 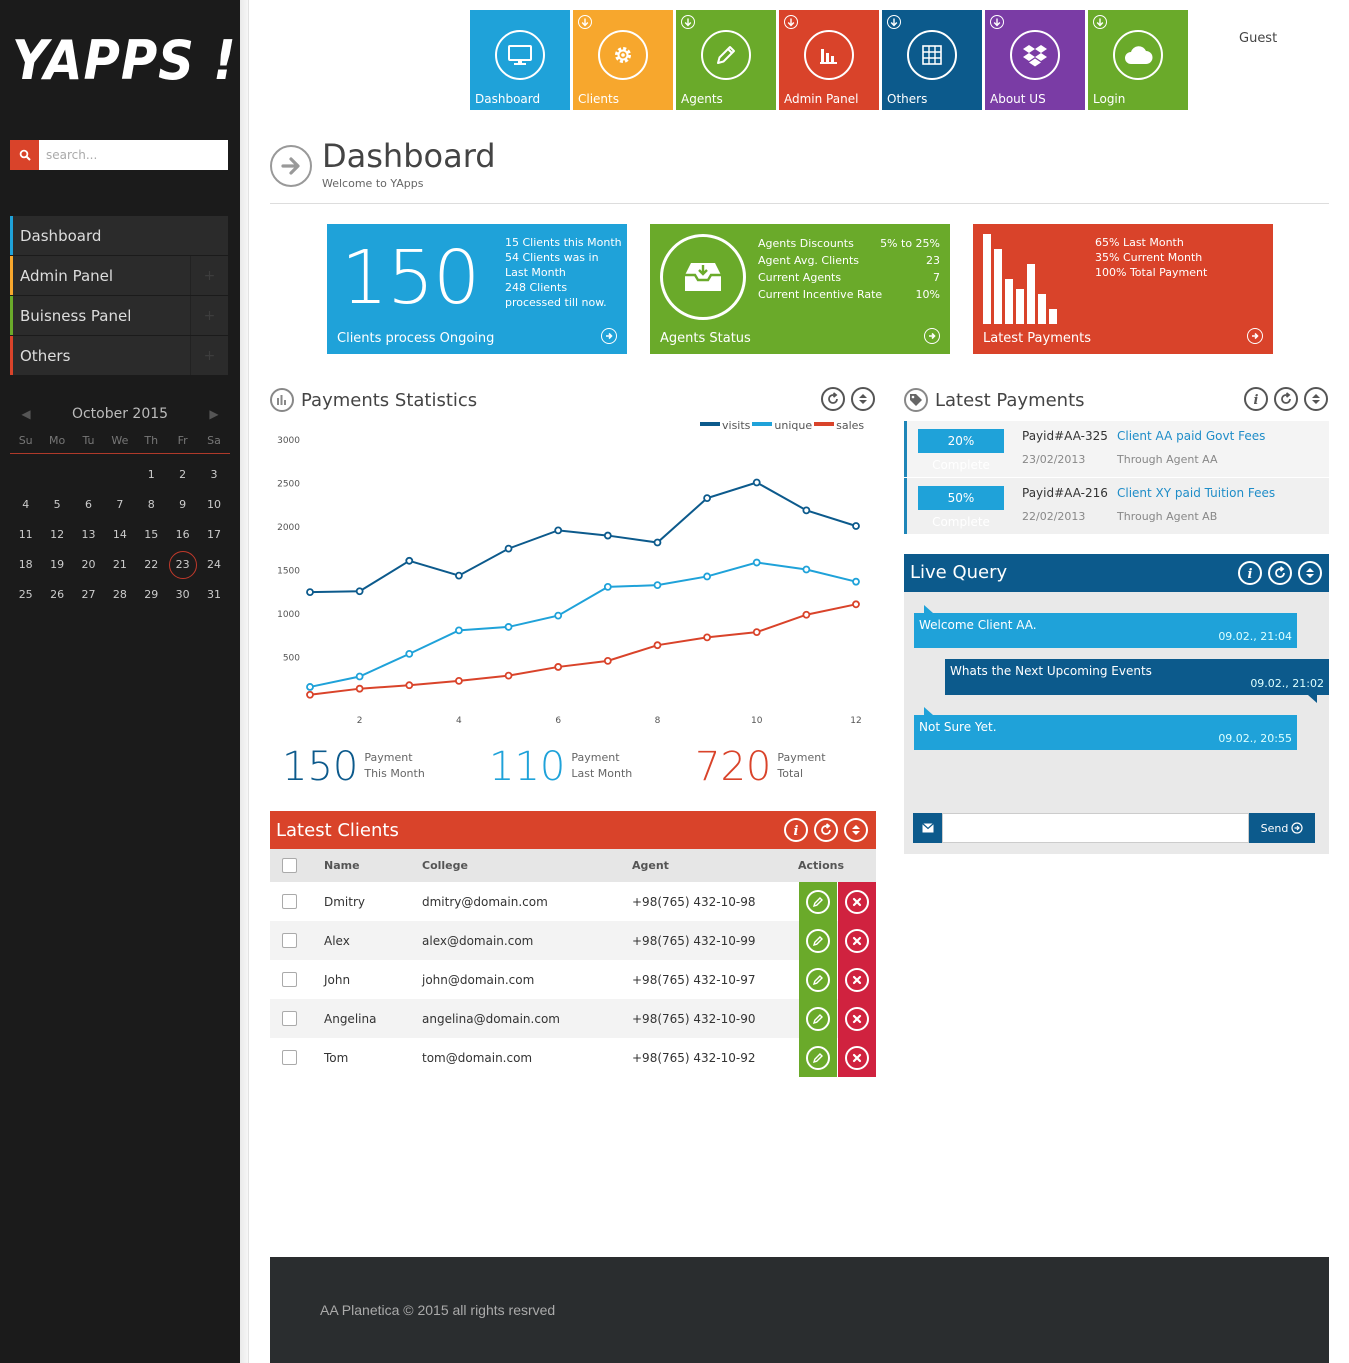 What do you see at coordinates (1282, 828) in the screenshot?
I see `send-button: Send` at bounding box center [1282, 828].